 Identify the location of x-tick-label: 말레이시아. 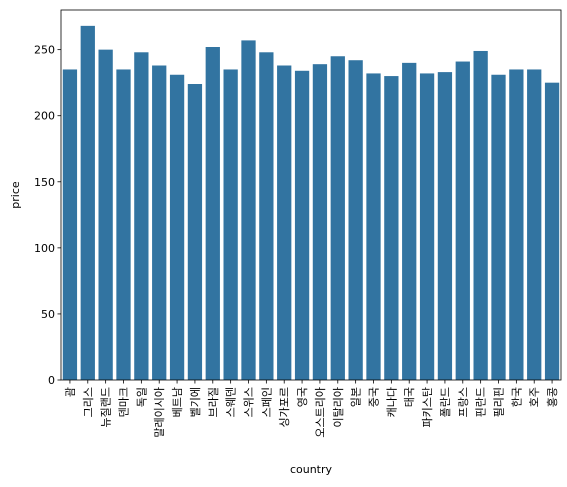
(159, 412).